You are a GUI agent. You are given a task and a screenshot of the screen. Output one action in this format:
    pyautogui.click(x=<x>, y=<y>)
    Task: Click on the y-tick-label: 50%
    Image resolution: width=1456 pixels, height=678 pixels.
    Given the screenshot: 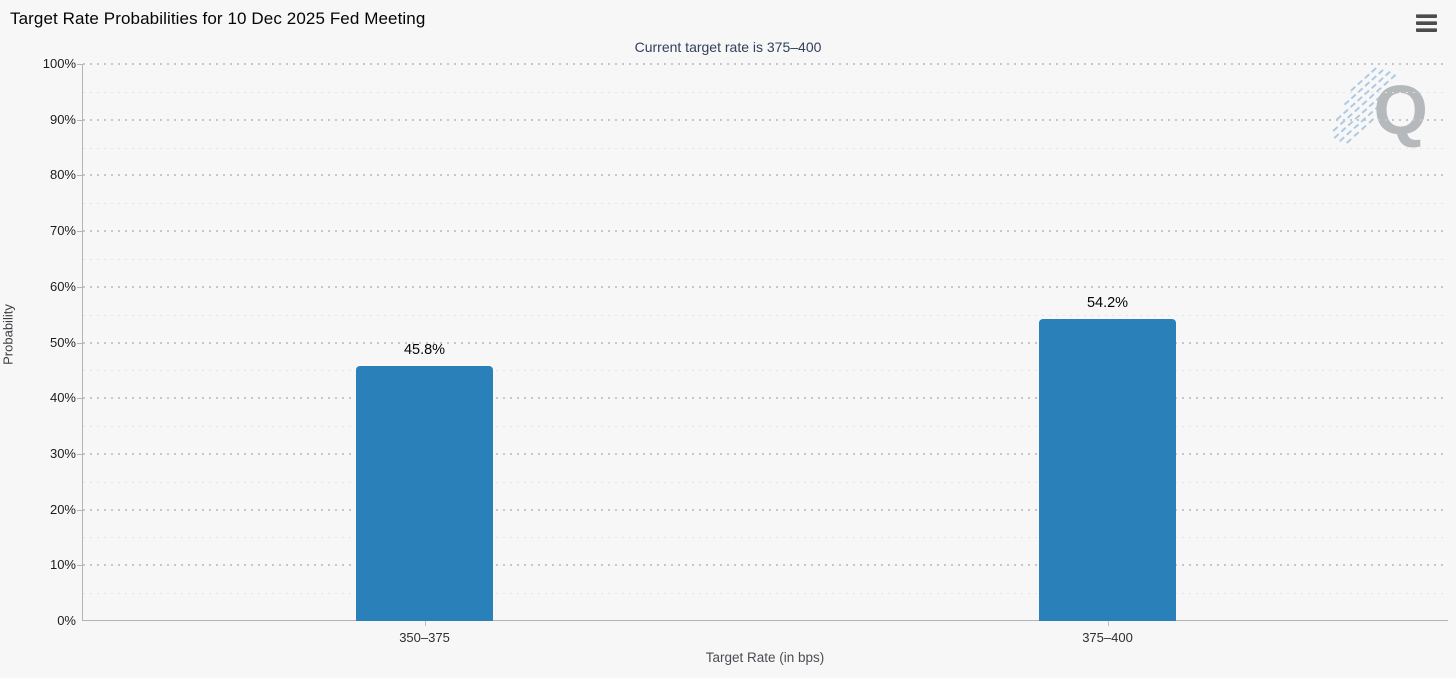 What is the action you would take?
    pyautogui.click(x=62, y=342)
    